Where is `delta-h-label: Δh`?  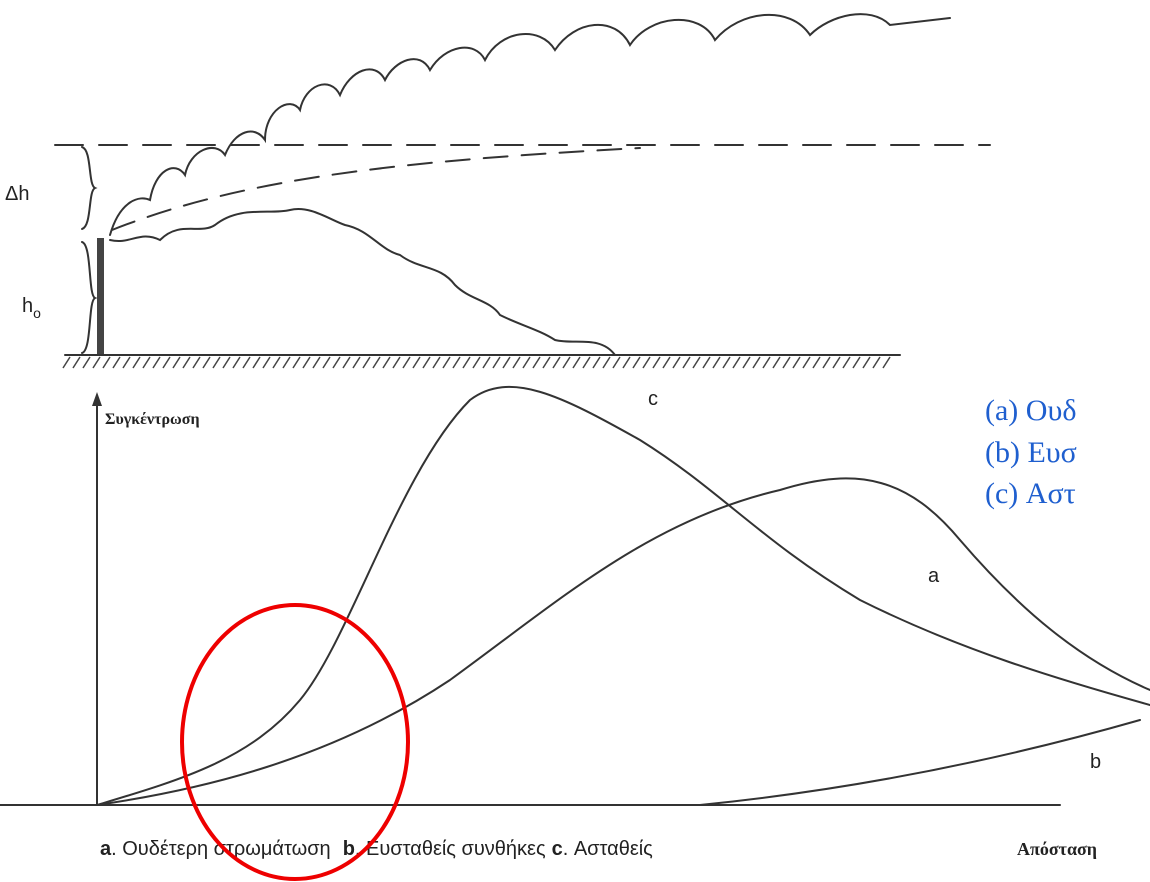 delta-h-label: Δh is located at coordinates (17, 194).